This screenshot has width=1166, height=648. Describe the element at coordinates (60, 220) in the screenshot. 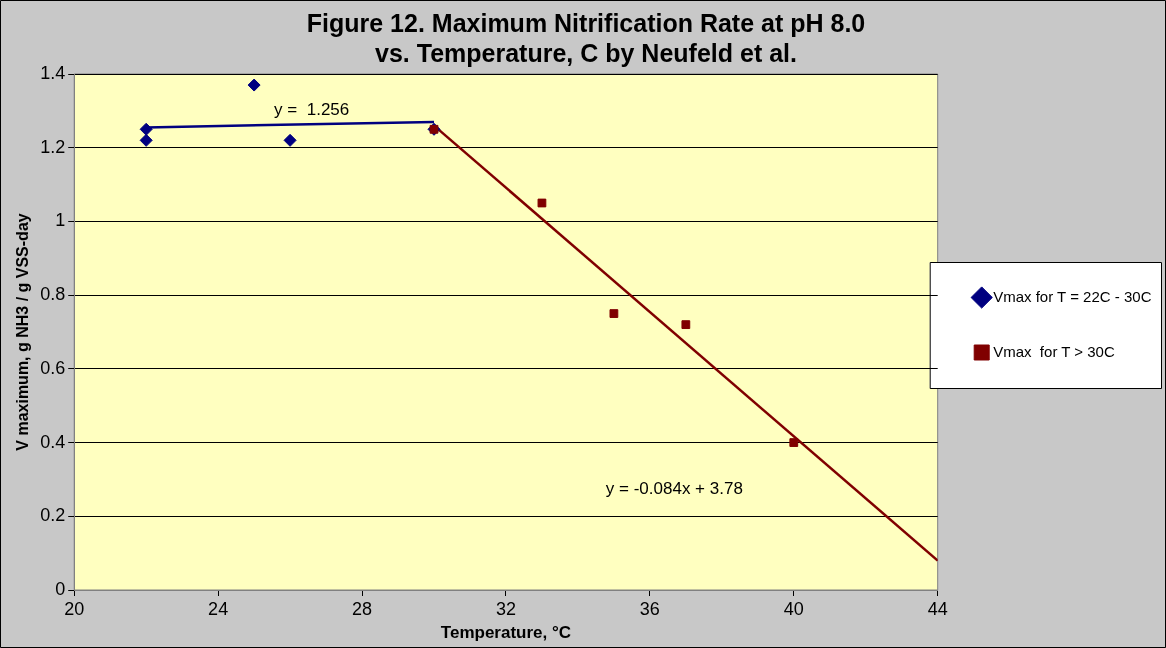

I see `y-tick-label: 1` at that location.